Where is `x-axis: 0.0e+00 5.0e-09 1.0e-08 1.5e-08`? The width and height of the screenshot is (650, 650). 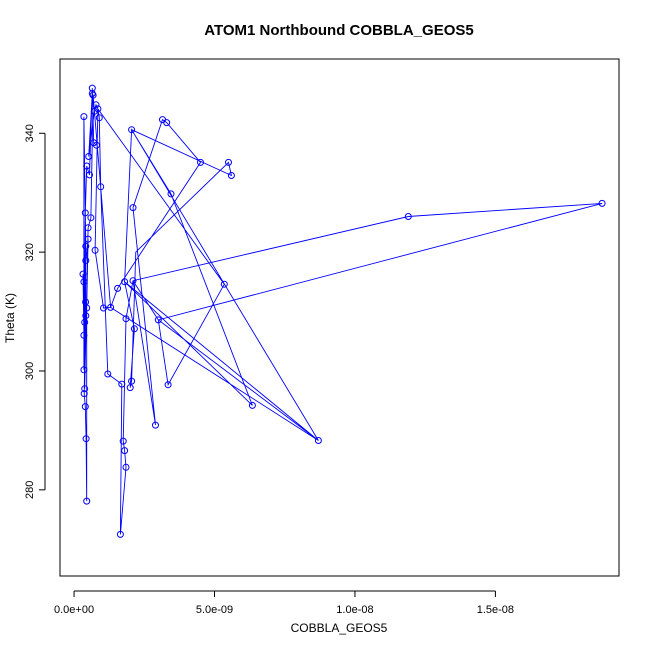
x-axis: 0.0e+00 5.0e-09 1.0e-08 1.5e-08 is located at coordinates (284, 603).